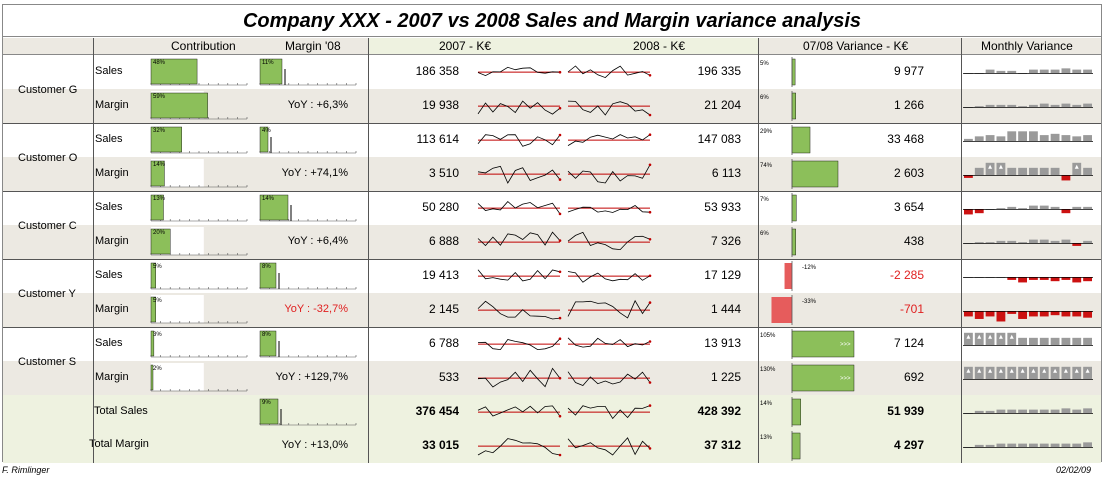 This screenshot has width=1104, height=480. What do you see at coordinates (809, 302) in the screenshot?
I see `variance-bar-label: -33%` at bounding box center [809, 302].